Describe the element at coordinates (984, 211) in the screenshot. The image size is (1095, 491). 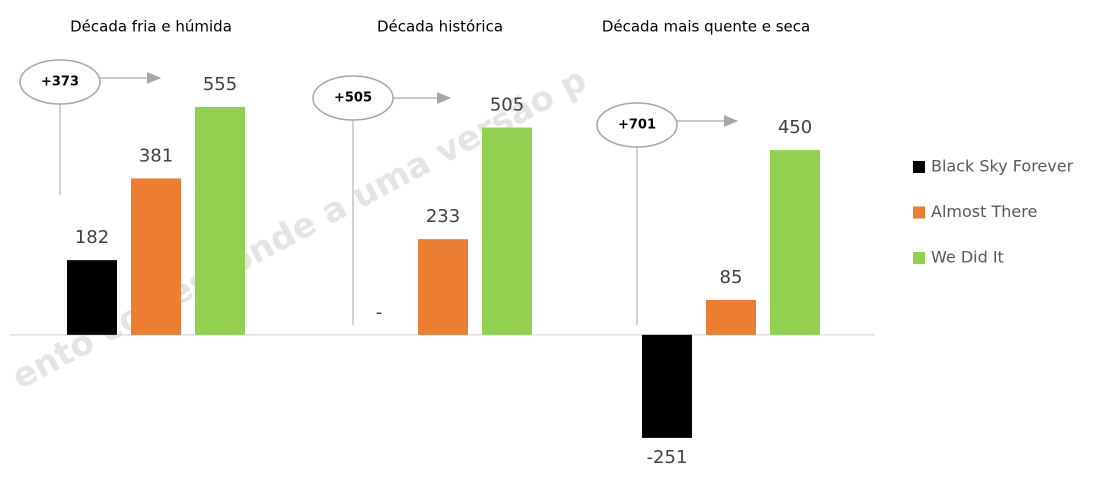
I see `legend-label: Almost There` at that location.